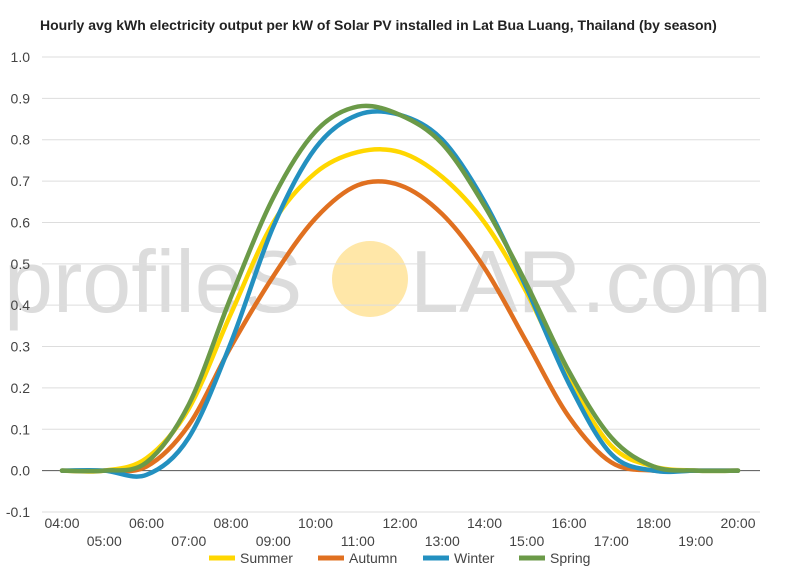  What do you see at coordinates (695, 541) in the screenshot?
I see `x-tick-label: 19:00` at bounding box center [695, 541].